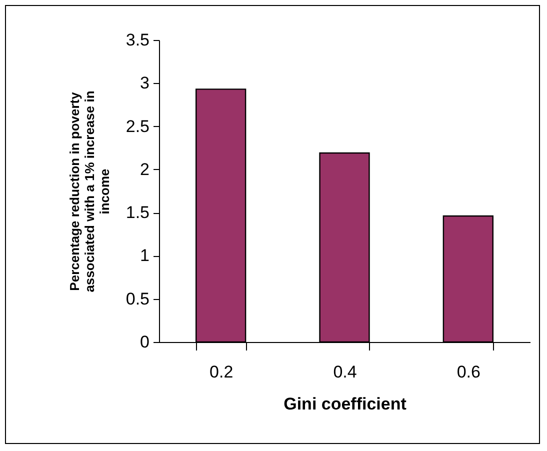 The width and height of the screenshot is (547, 451). I want to click on y-tick-label: 1.5, so click(138, 212).